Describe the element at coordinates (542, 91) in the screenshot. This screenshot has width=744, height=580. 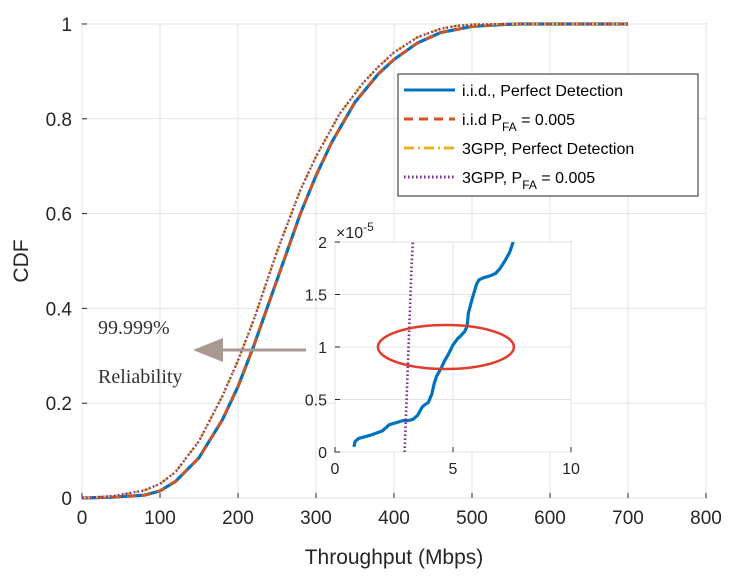
I see `legend-label-1: i.i.d., Perfect Detection` at that location.